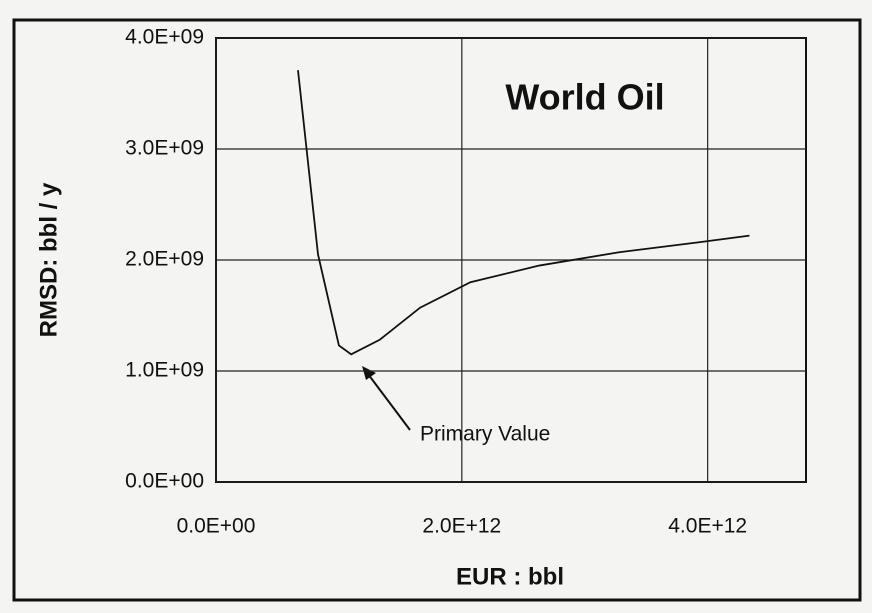 This screenshot has width=872, height=613. What do you see at coordinates (164, 259) in the screenshot?
I see `y-tick-label: 2.0E+09` at bounding box center [164, 259].